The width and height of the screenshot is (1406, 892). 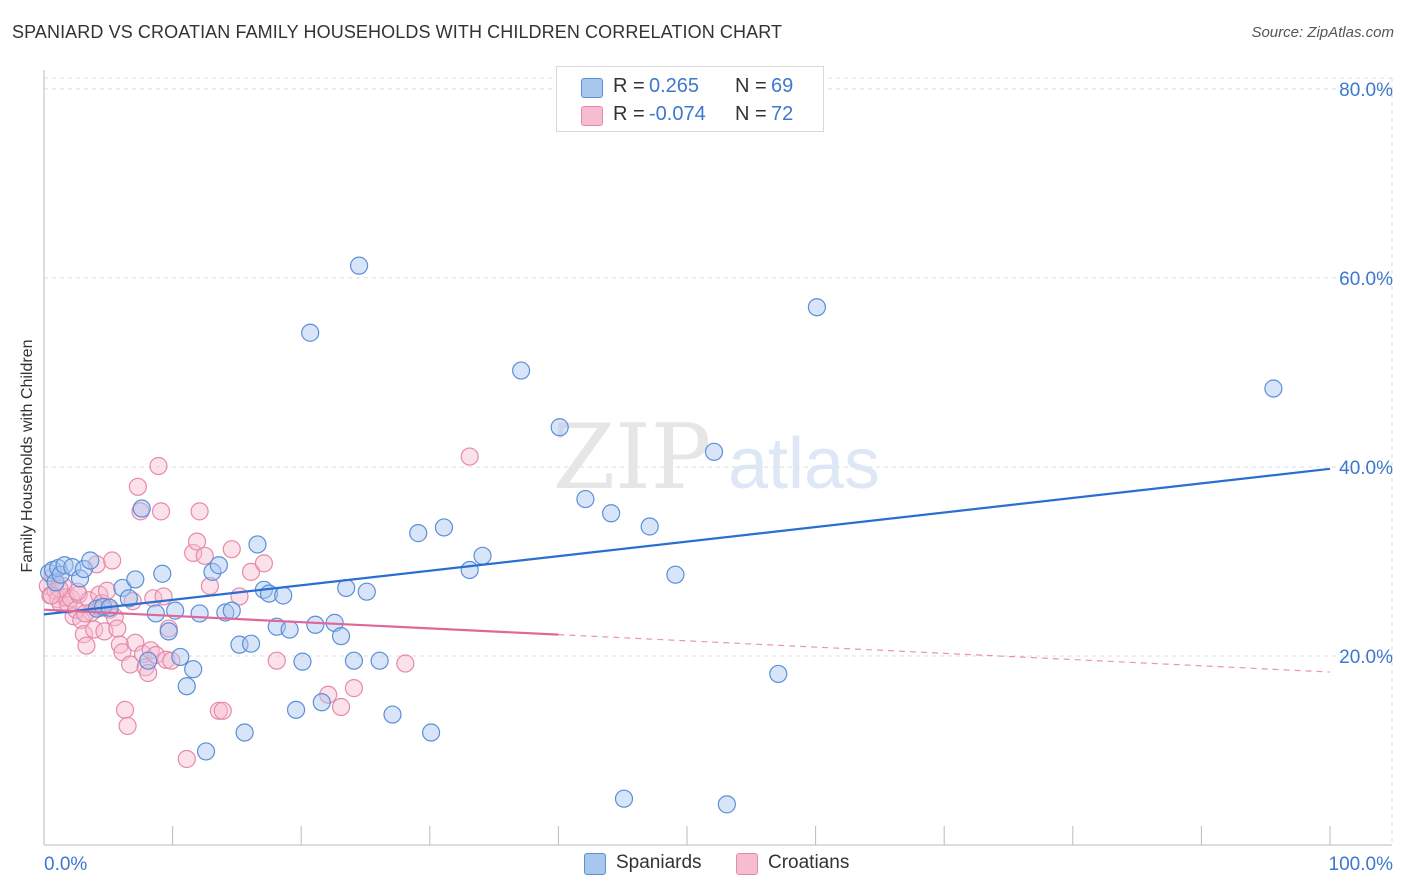 What do you see at coordinates (674, 86) in the screenshot?
I see `r-value: 0.265` at bounding box center [674, 86].